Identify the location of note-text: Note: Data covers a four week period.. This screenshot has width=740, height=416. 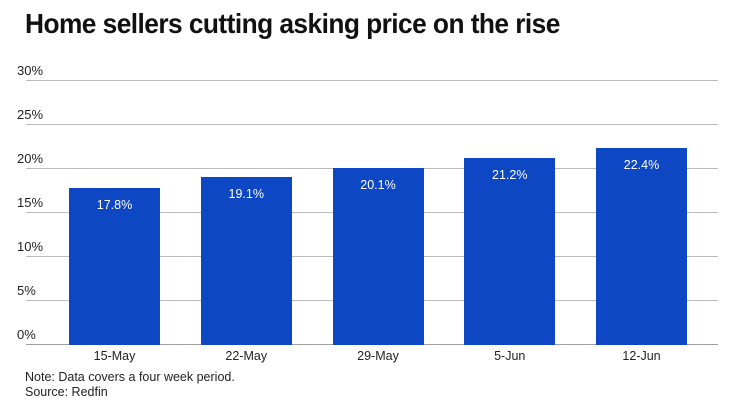
(130, 377).